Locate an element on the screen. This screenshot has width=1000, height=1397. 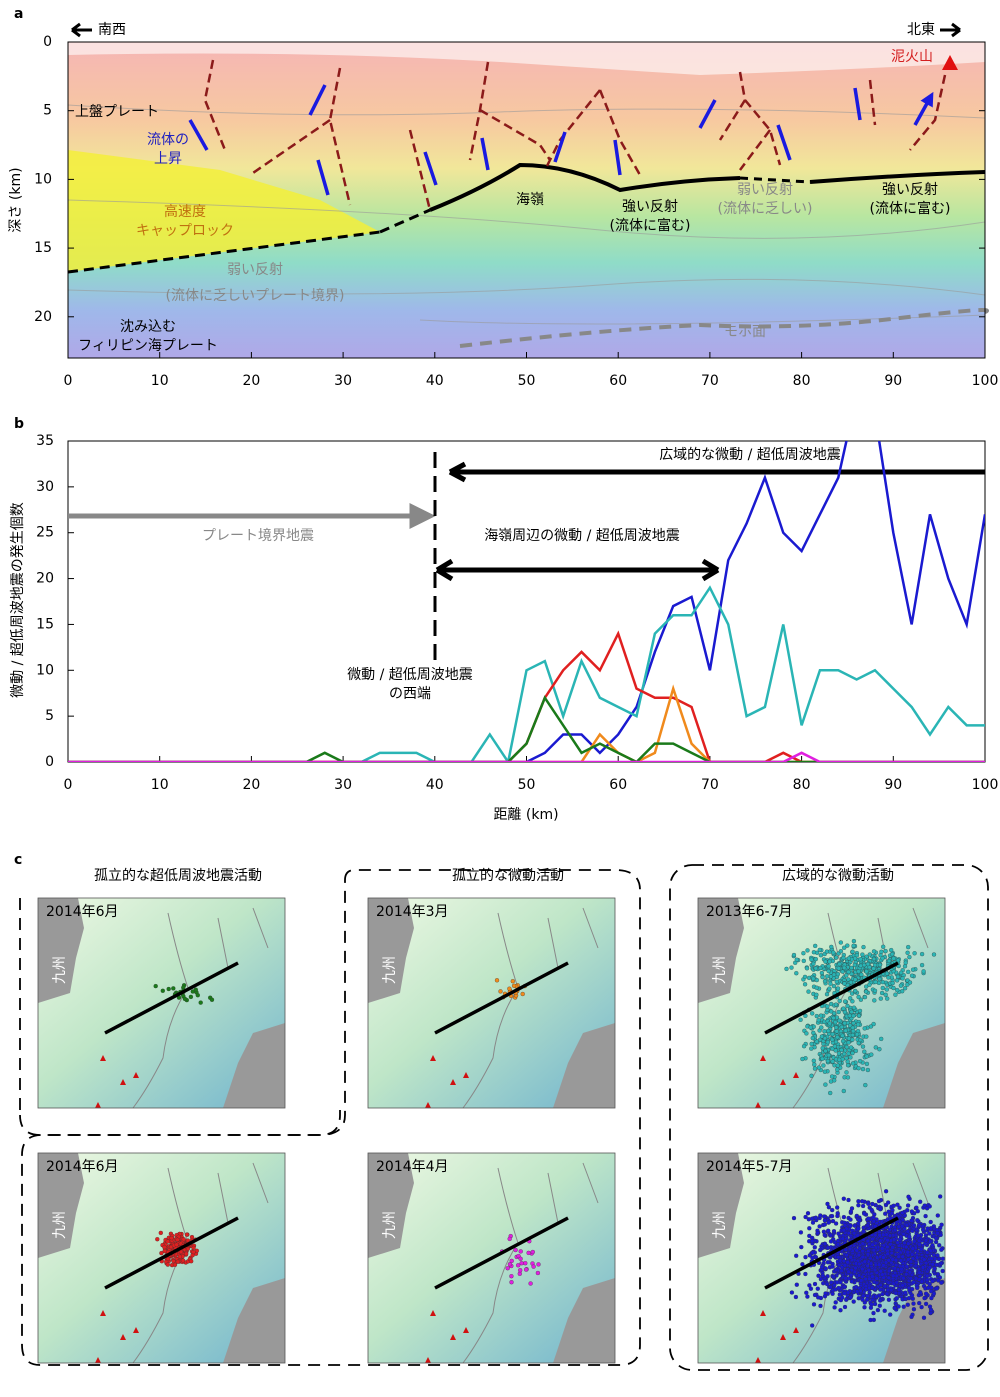
map: 九州 2014年4月 is located at coordinates (491, 1258).